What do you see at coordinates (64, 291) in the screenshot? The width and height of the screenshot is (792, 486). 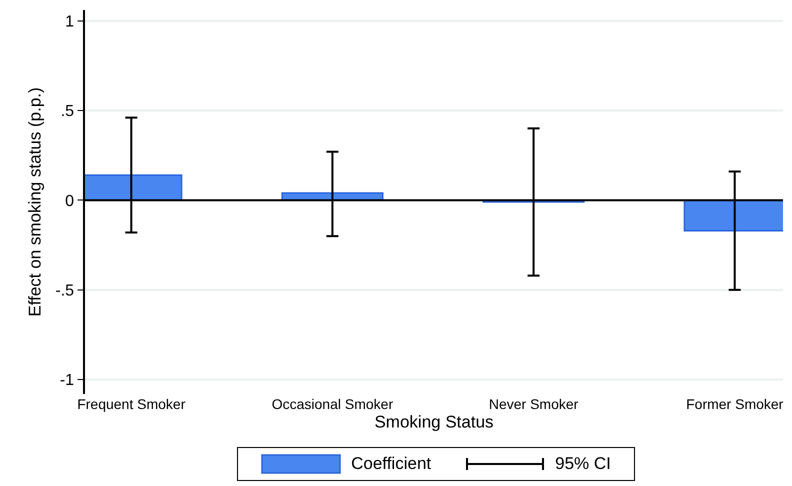 I see `y-tick-label: -.5` at bounding box center [64, 291].